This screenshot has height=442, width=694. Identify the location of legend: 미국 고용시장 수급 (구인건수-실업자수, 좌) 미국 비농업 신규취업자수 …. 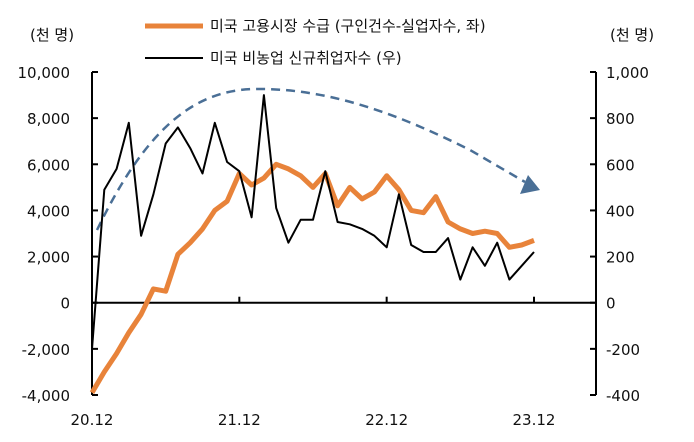
(315, 42).